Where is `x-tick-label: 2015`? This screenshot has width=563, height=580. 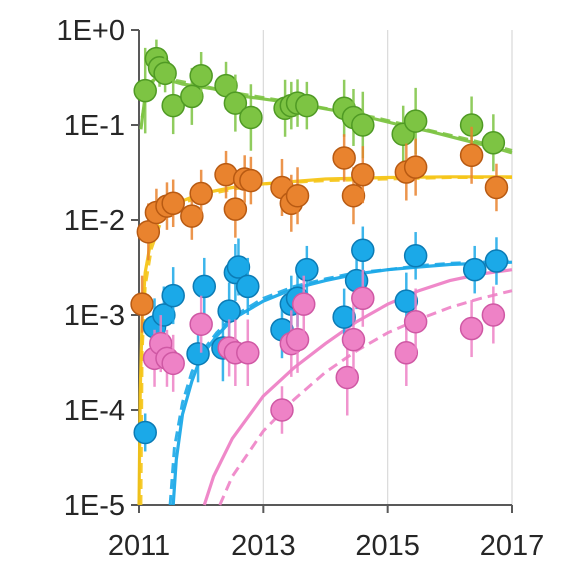
x-tick-label: 2015 is located at coordinates (387, 546).